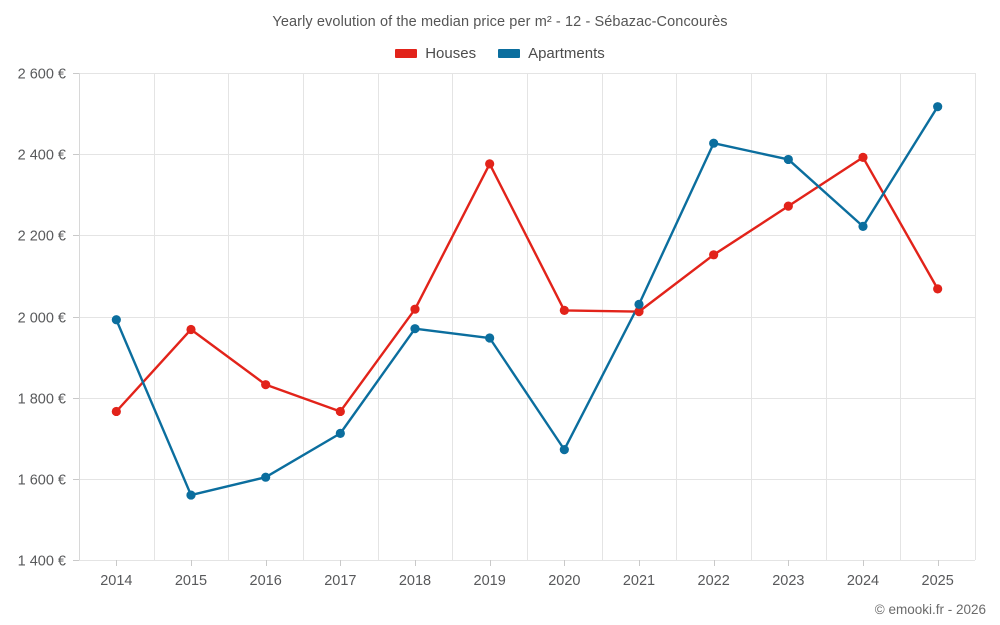 This screenshot has width=1000, height=625. What do you see at coordinates (406, 53) in the screenshot?
I see `legend-swatch-houses` at bounding box center [406, 53].